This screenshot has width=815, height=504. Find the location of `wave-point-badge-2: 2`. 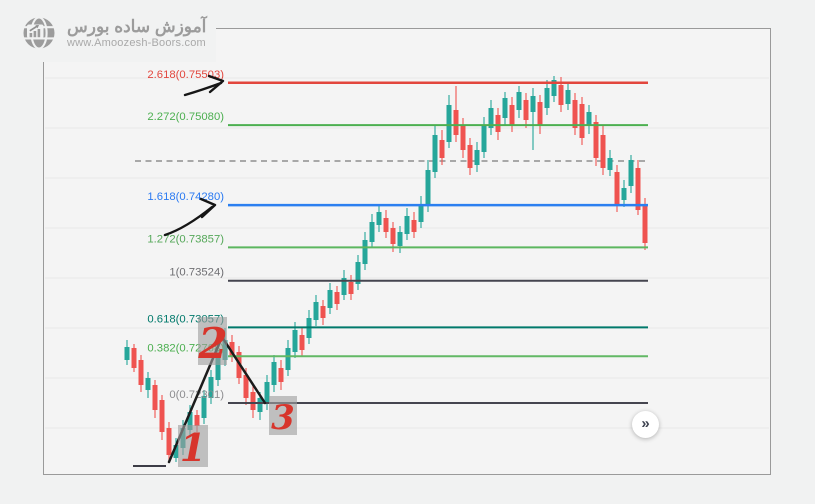

wave-point-badge-2: 2 is located at coordinates (212, 342).